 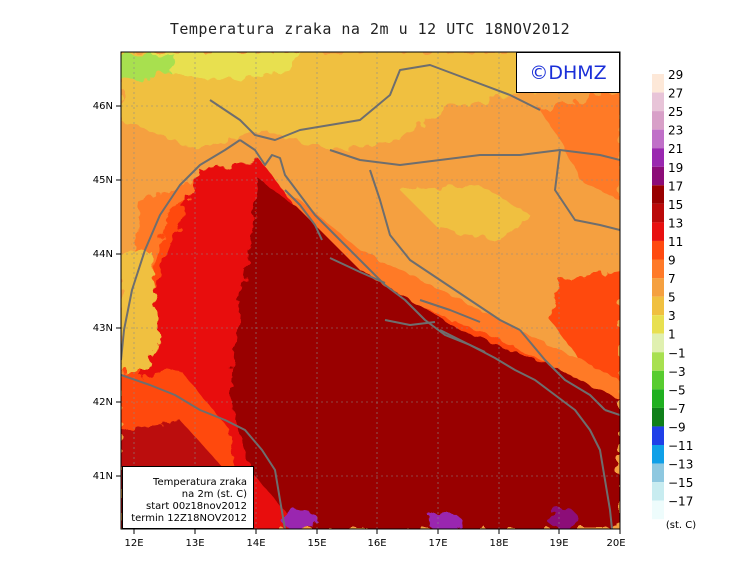 What do you see at coordinates (437, 543) in the screenshot?
I see `x-tick-label: 17E` at bounding box center [437, 543].